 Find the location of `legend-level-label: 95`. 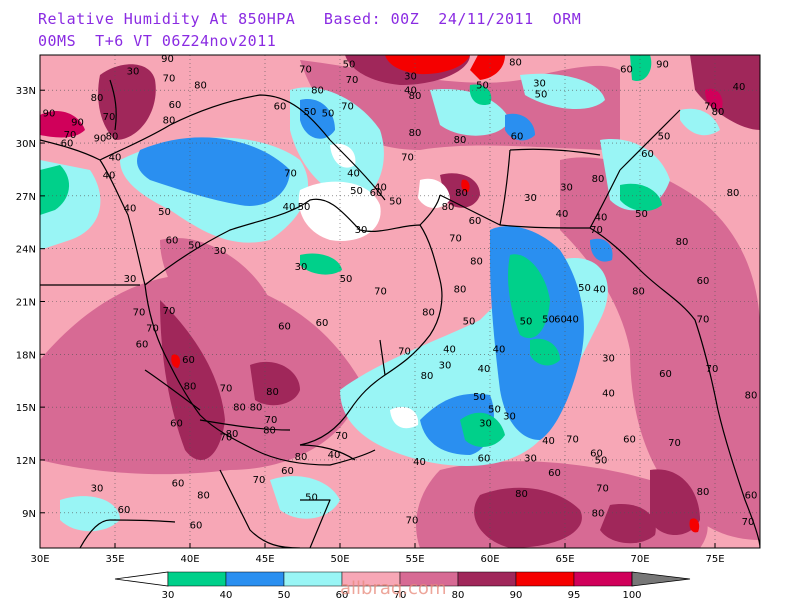

legend-level-label: 95 is located at coordinates (574, 595).